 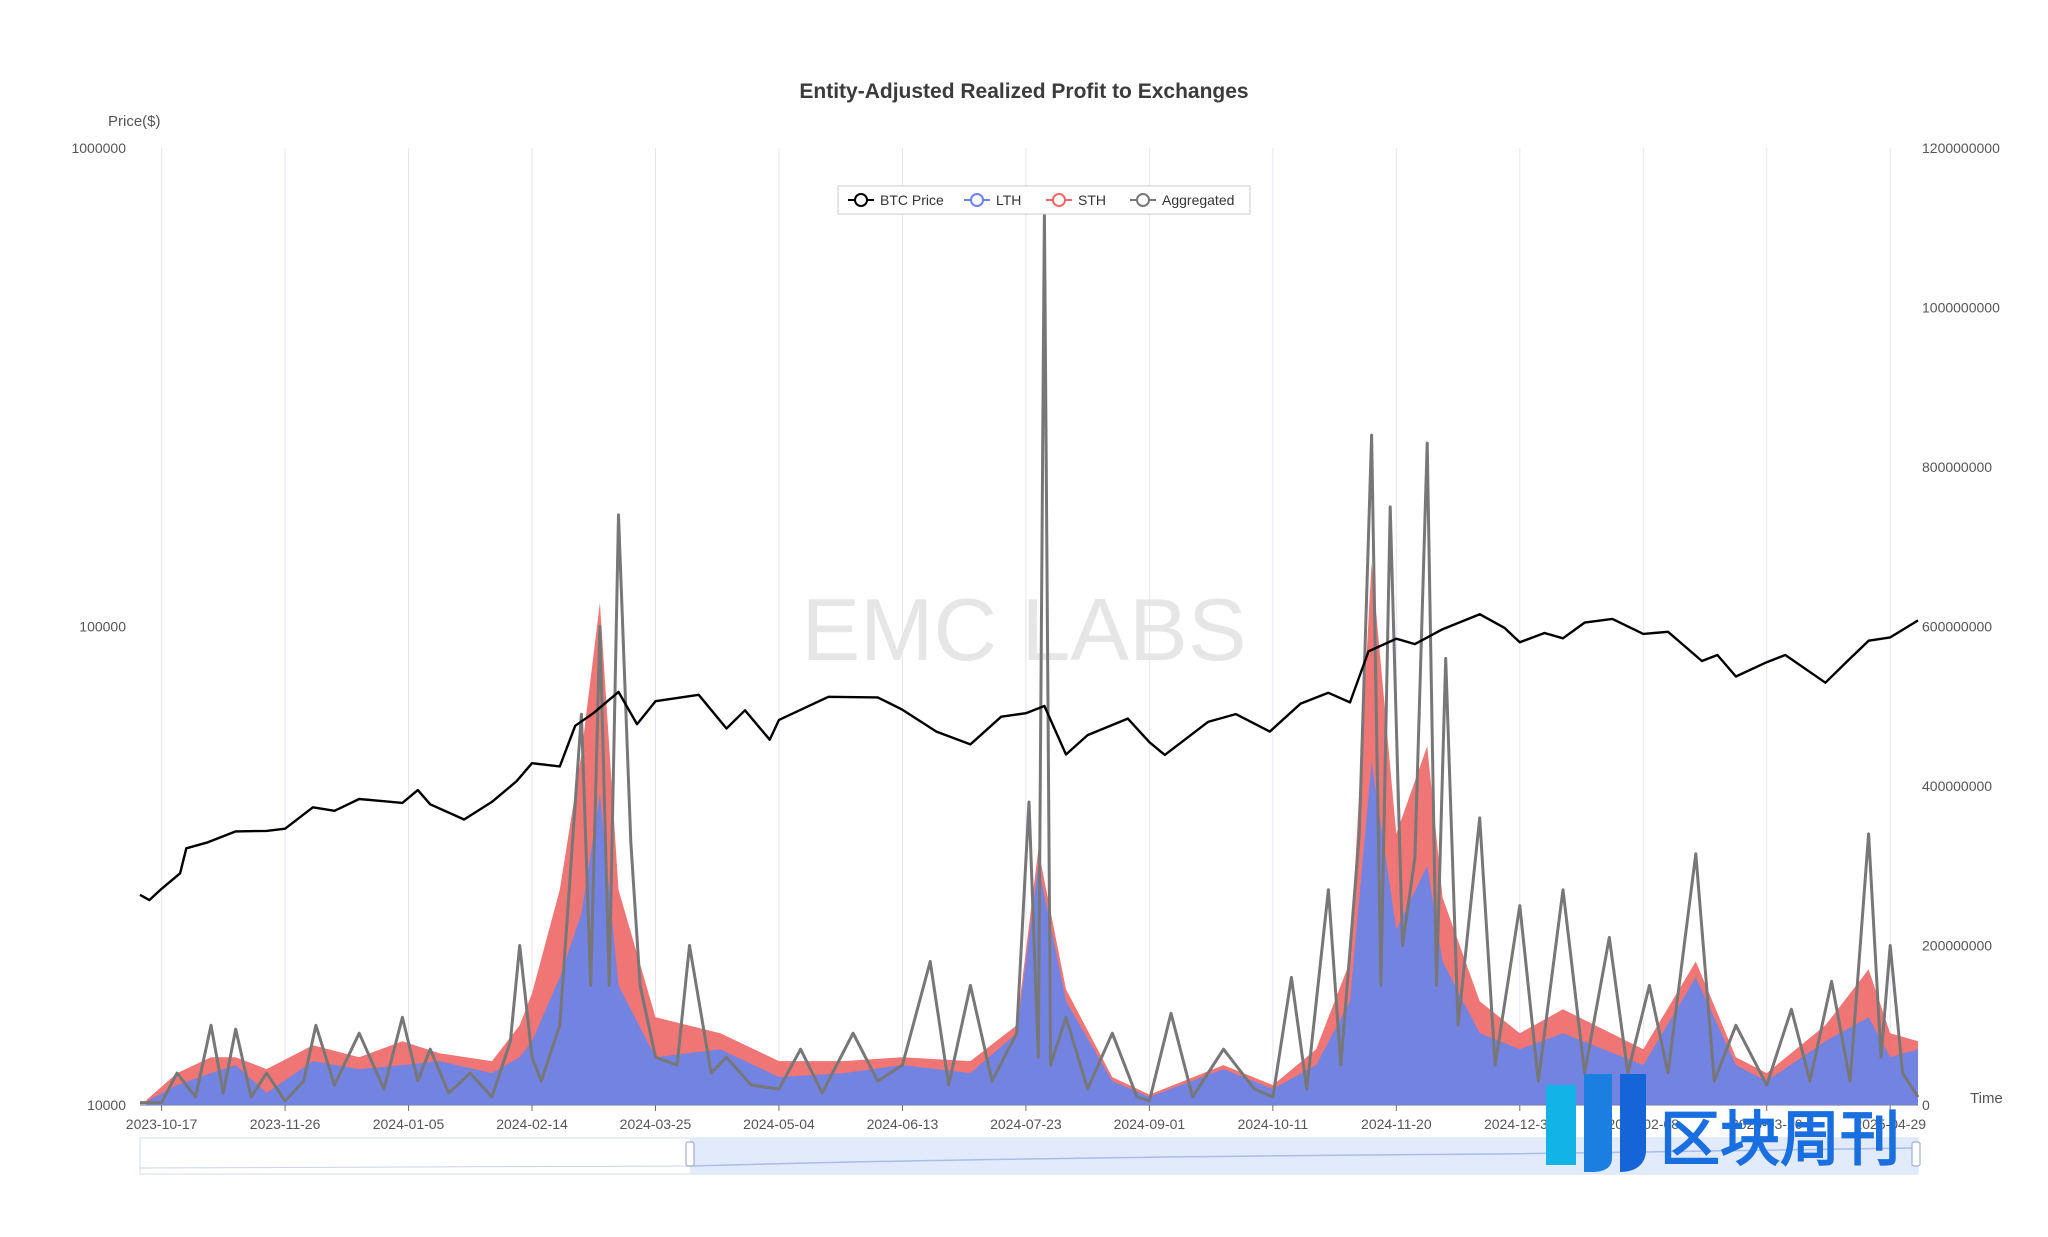 I want to click on legend-label: BTC Price, so click(x=912, y=200).